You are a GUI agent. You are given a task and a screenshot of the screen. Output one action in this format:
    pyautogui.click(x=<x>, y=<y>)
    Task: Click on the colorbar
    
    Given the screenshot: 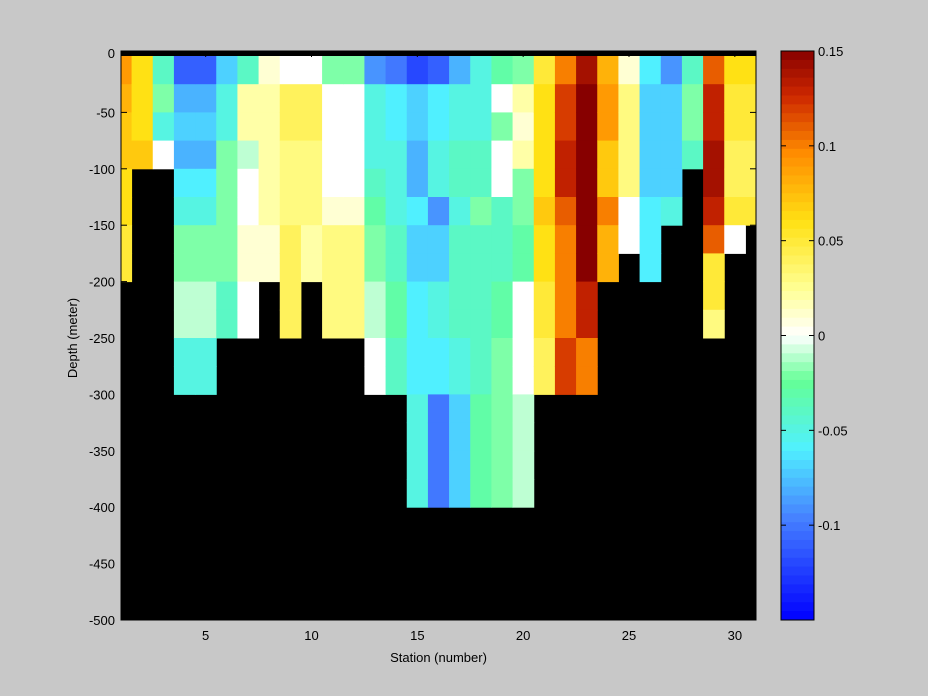 What is the action you would take?
    pyautogui.click(x=797, y=335)
    